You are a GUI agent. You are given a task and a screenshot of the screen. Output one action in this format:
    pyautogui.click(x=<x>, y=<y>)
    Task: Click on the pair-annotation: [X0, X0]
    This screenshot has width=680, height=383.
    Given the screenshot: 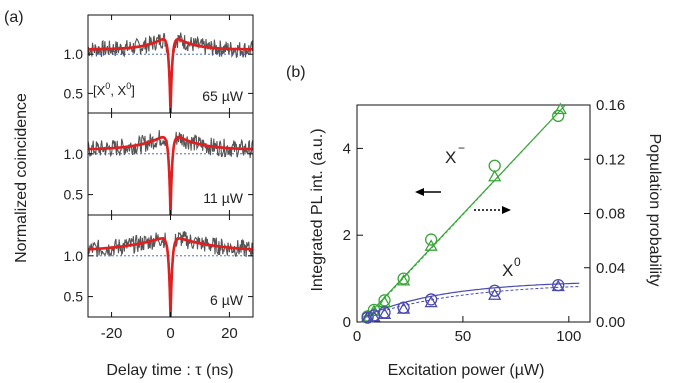 What is the action you would take?
    pyautogui.click(x=114, y=89)
    